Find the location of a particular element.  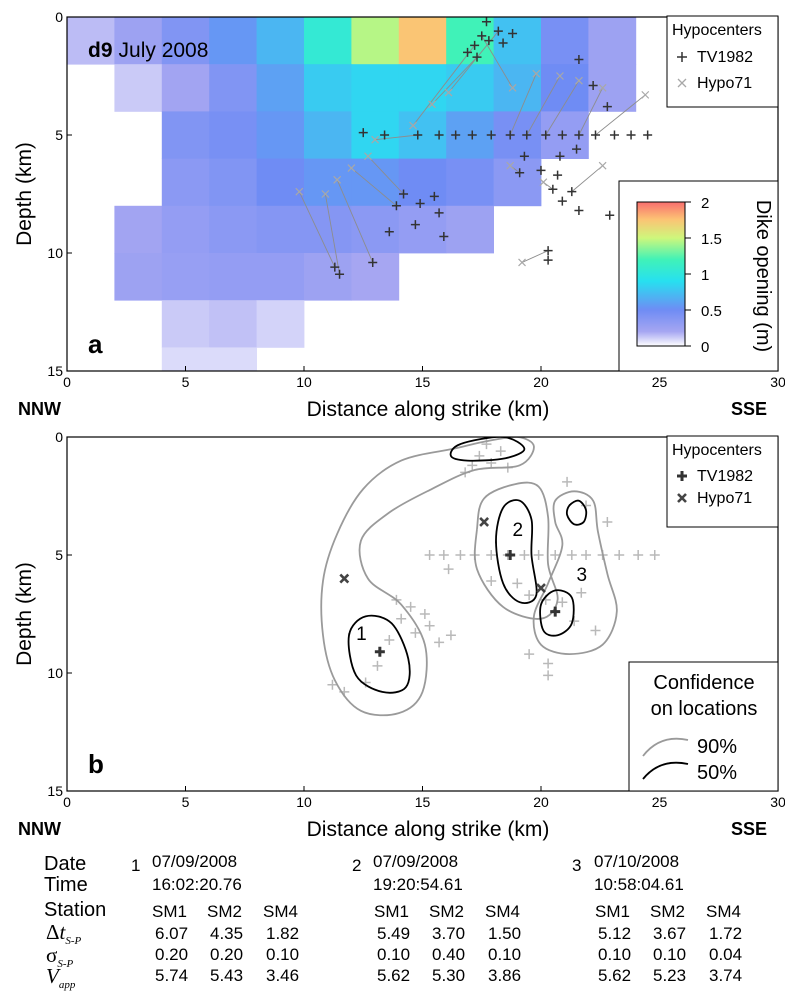

confidence-90: 90% is located at coordinates (717, 747).